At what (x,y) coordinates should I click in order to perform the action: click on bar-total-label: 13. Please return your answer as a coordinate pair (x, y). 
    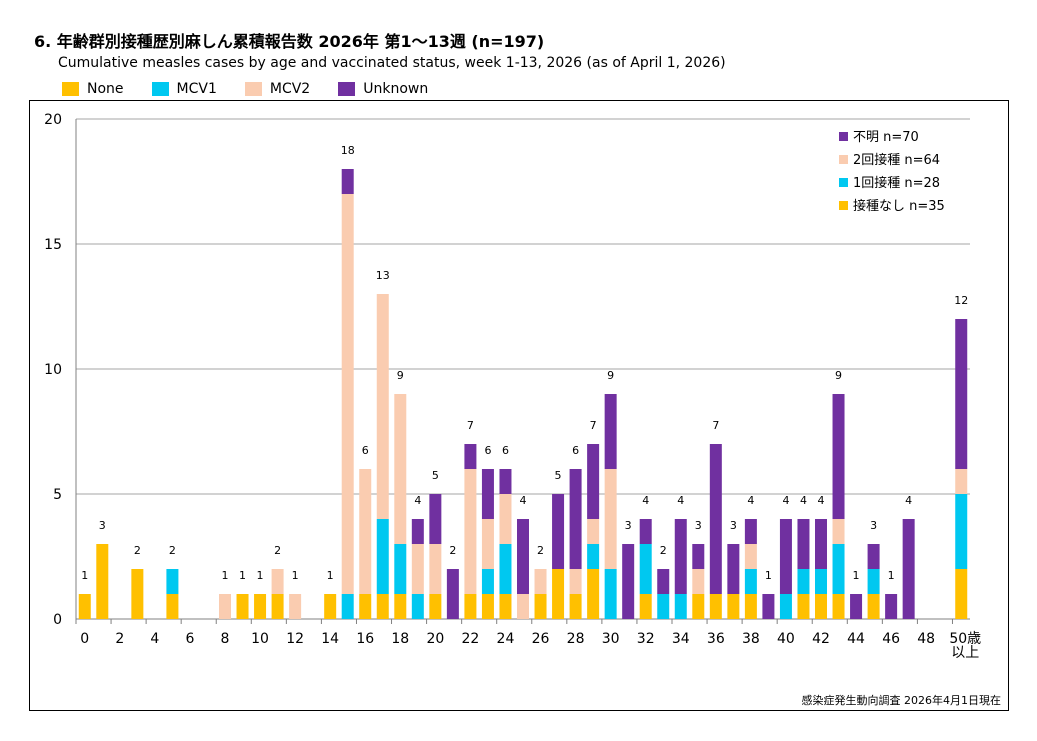
    Looking at the image, I should click on (383, 275).